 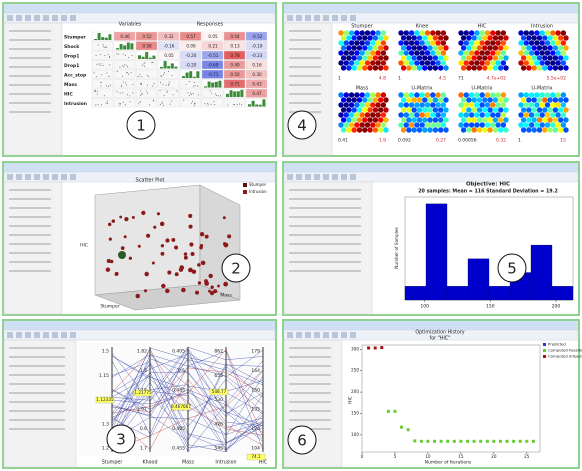 What do you see at coordinates (70, 85) in the screenshot?
I see `row-label: Mass` at bounding box center [70, 85].